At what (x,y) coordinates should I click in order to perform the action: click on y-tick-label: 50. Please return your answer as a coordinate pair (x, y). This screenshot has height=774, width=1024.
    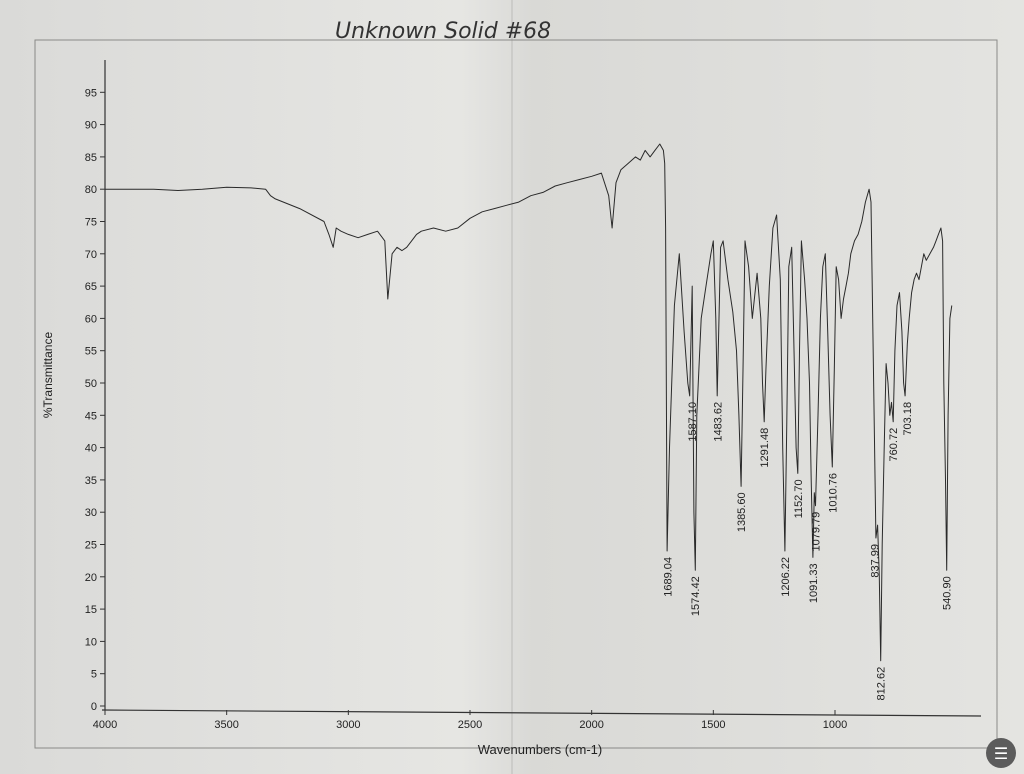
    Looking at the image, I should click on (91, 384).